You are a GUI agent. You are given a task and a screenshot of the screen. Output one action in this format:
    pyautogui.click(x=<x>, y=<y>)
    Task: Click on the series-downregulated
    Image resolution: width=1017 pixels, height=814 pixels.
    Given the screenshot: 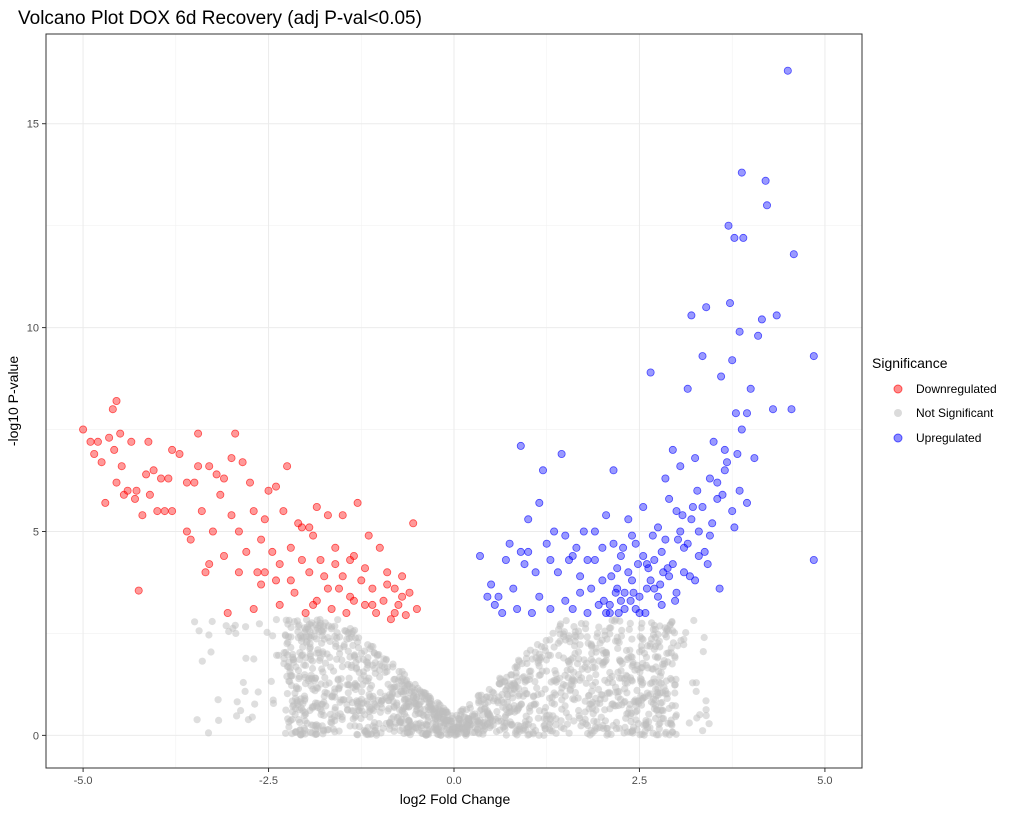 What is the action you would take?
    pyautogui.click(x=250, y=510)
    